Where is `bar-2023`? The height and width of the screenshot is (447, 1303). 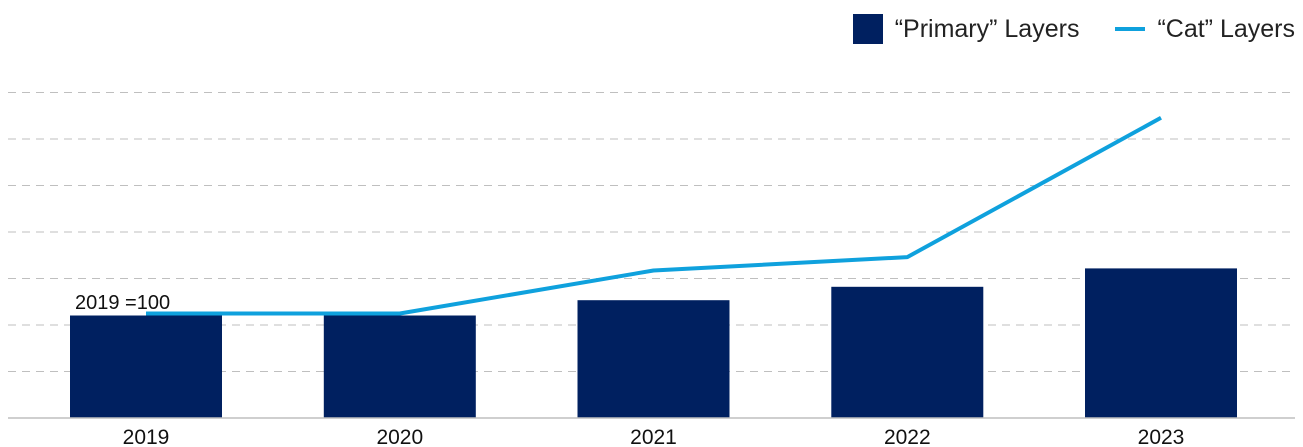 bar-2023 is located at coordinates (1161, 343).